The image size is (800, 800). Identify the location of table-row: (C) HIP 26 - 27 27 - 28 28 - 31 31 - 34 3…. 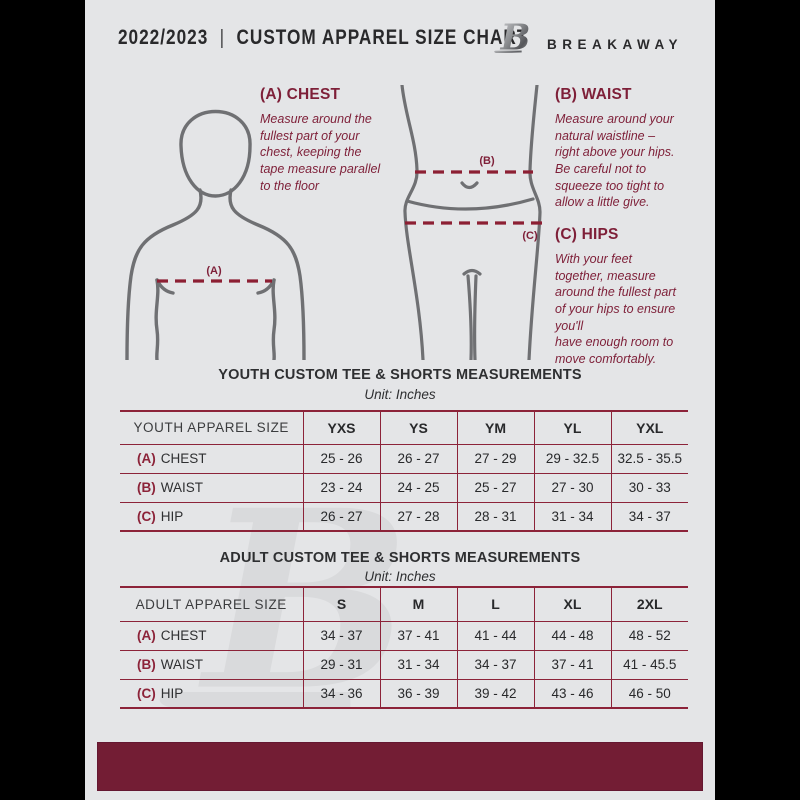
(404, 517).